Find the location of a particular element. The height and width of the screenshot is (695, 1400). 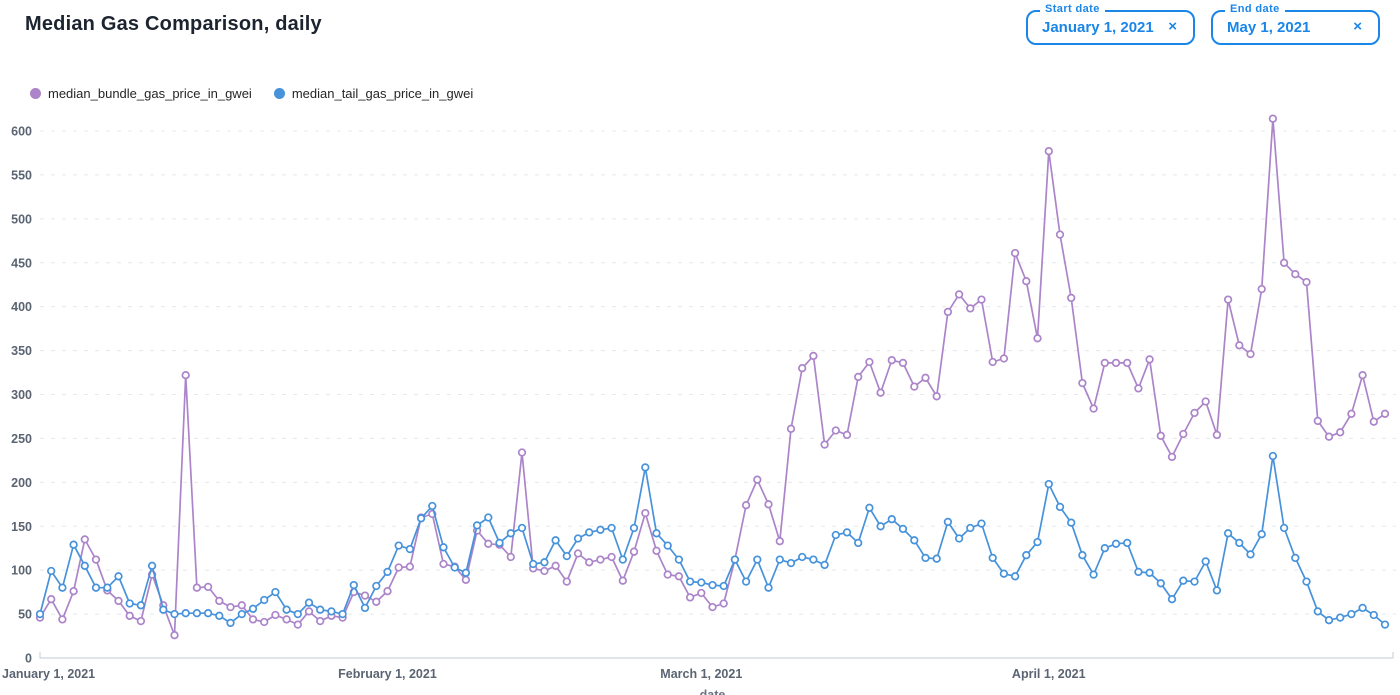

end-date-input: End date May 1, 2021 × is located at coordinates (1295, 24).